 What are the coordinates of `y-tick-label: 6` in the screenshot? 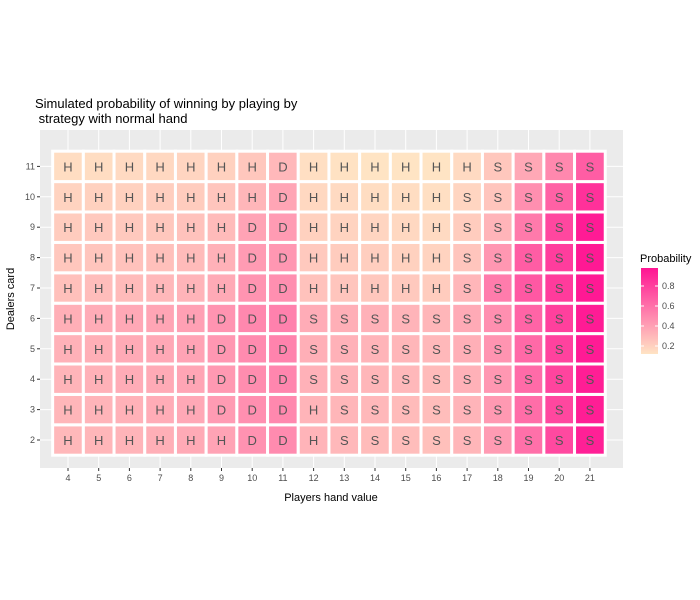 It's located at (32, 318).